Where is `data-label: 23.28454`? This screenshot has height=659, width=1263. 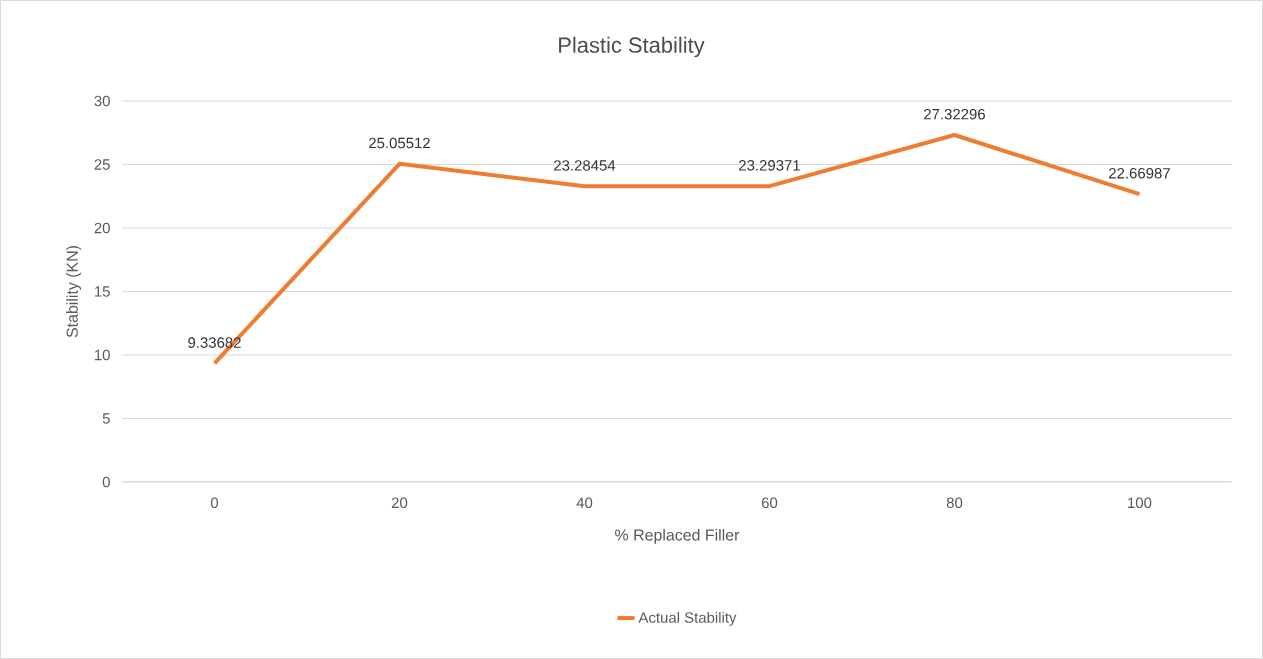
data-label: 23.28454 is located at coordinates (585, 165).